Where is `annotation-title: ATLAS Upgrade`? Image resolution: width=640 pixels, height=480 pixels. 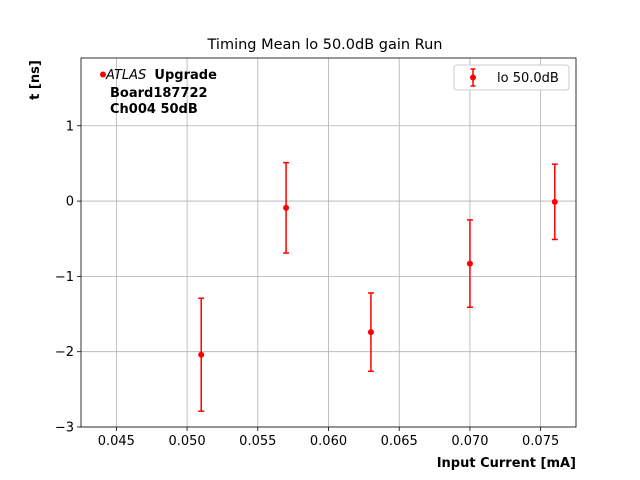 annotation-title: ATLAS Upgrade is located at coordinates (161, 75).